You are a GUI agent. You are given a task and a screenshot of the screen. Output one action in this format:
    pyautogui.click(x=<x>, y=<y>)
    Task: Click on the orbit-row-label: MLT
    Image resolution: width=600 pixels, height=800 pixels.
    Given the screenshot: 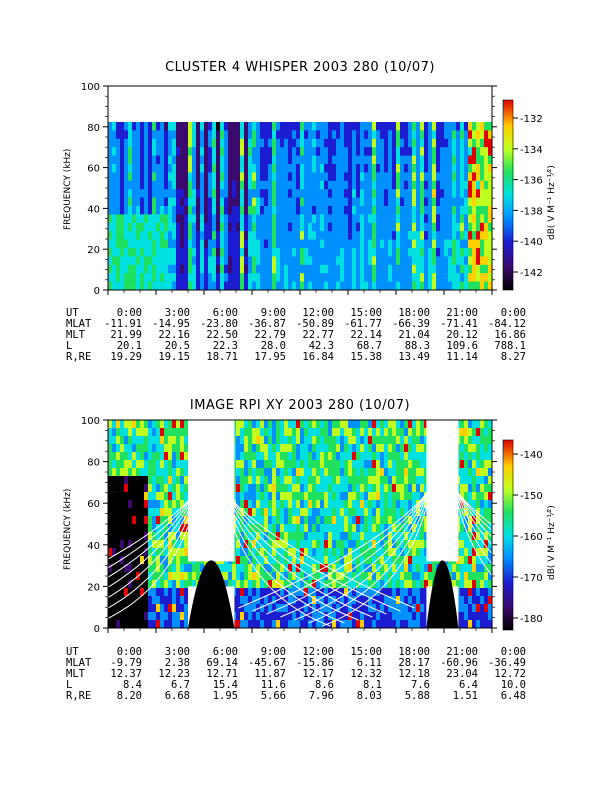 What is the action you would take?
    pyautogui.click(x=75, y=674)
    